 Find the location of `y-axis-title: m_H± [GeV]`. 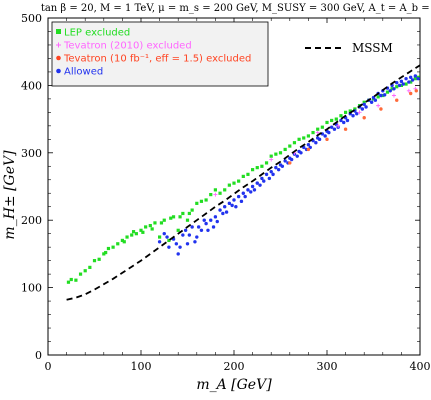

y-axis-title: m_H± [GeV] is located at coordinates (10, 195).